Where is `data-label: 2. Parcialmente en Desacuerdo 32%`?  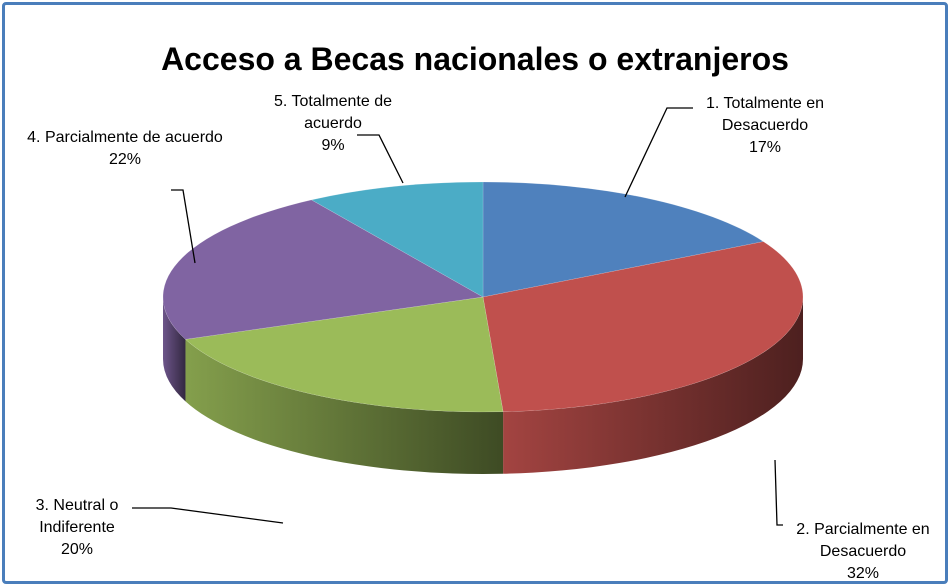
data-label: 2. Parcialmente en Desacuerdo 32% is located at coordinates (856, 550).